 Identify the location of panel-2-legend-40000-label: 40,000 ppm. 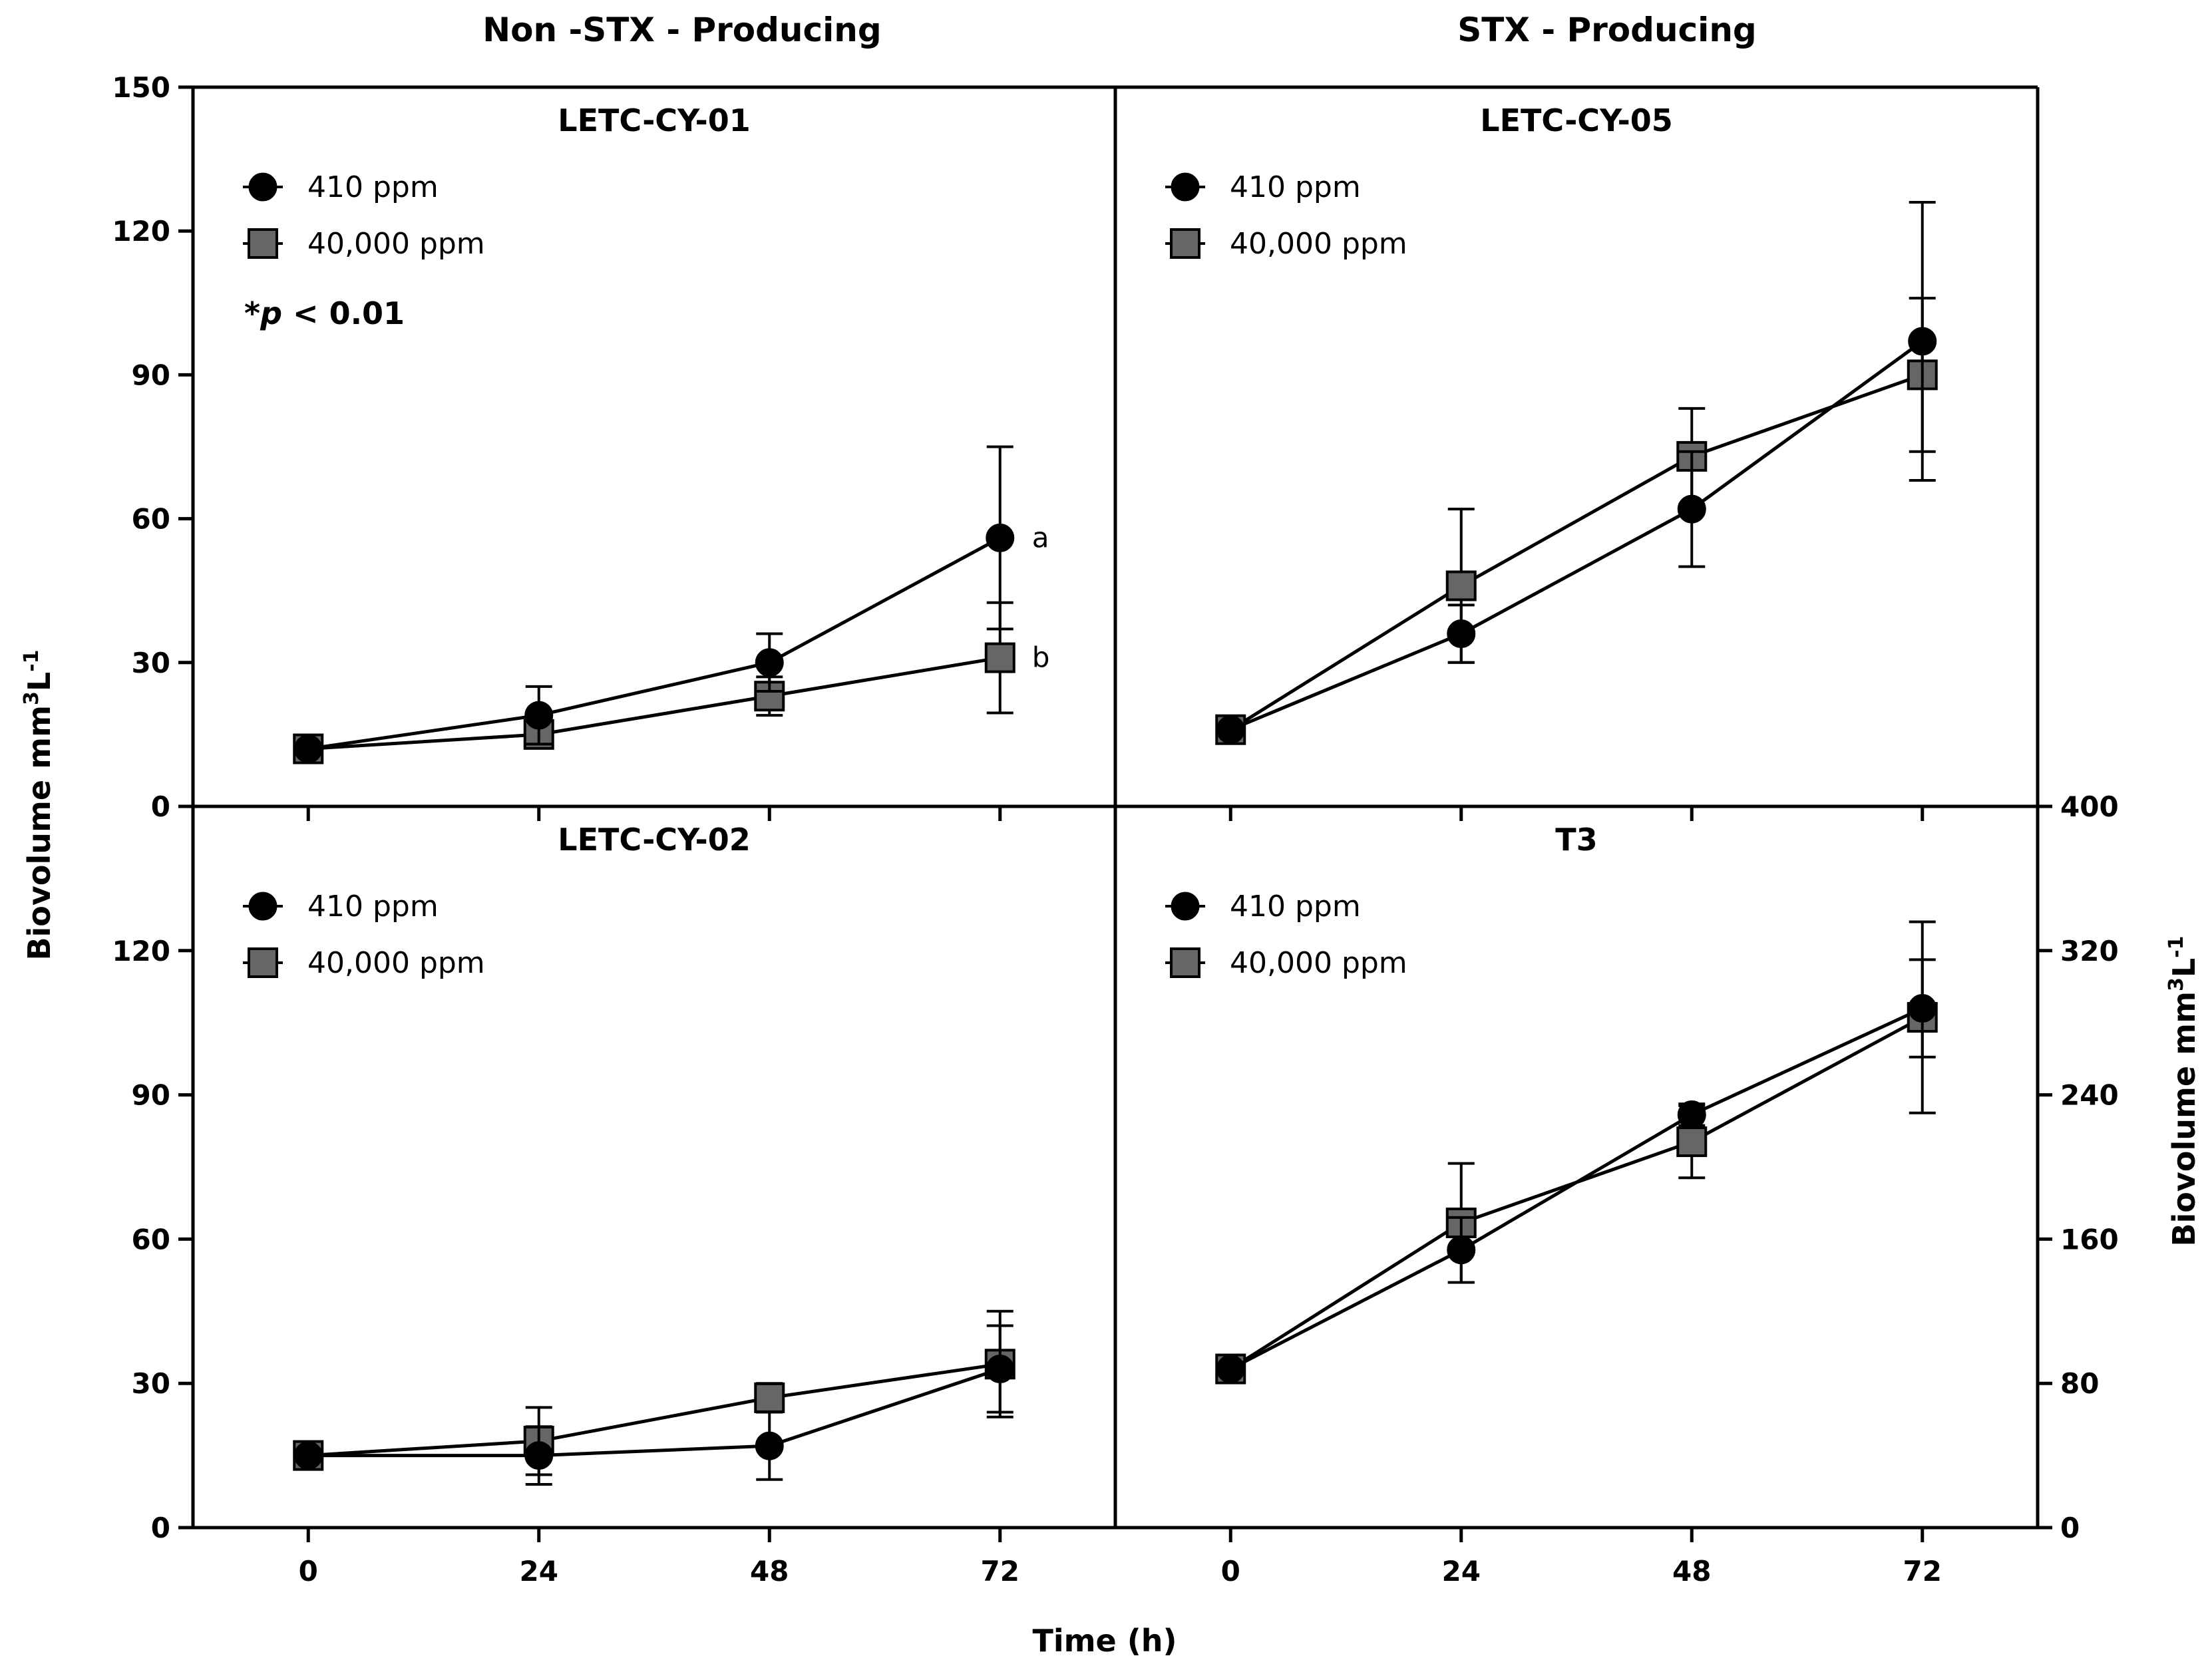
(1318, 244).